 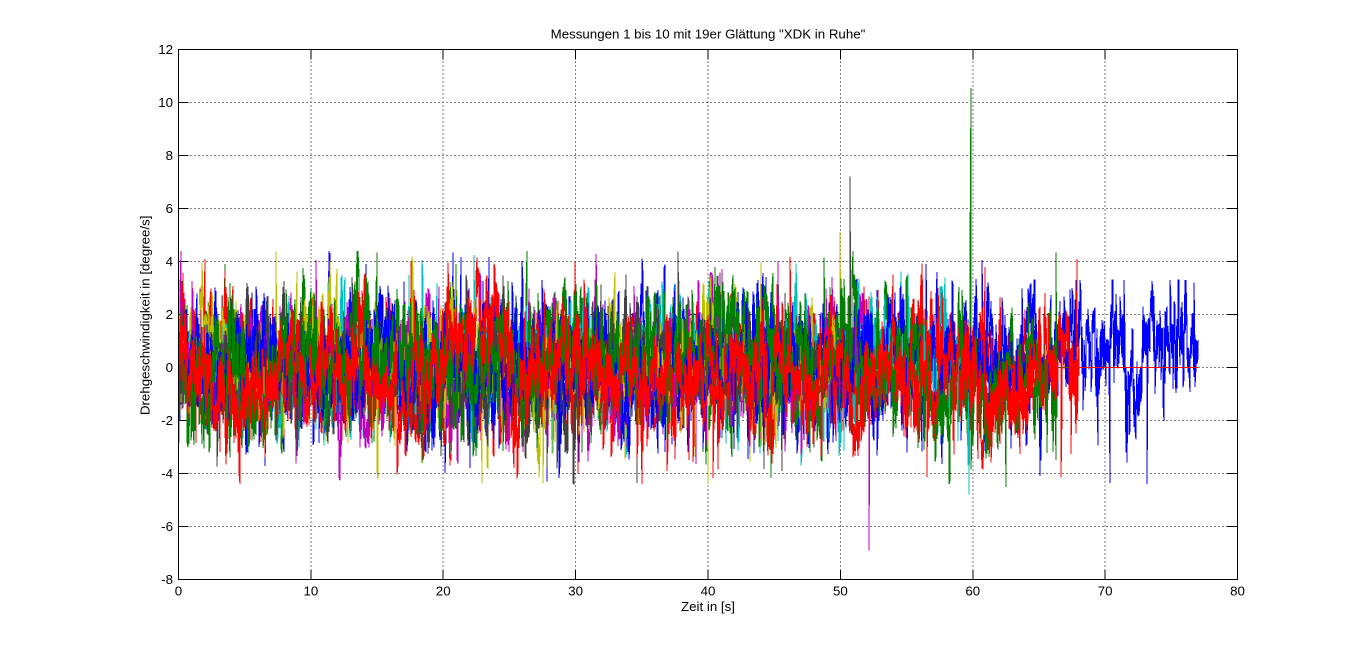 I want to click on svg-text: 6, so click(x=169, y=208).